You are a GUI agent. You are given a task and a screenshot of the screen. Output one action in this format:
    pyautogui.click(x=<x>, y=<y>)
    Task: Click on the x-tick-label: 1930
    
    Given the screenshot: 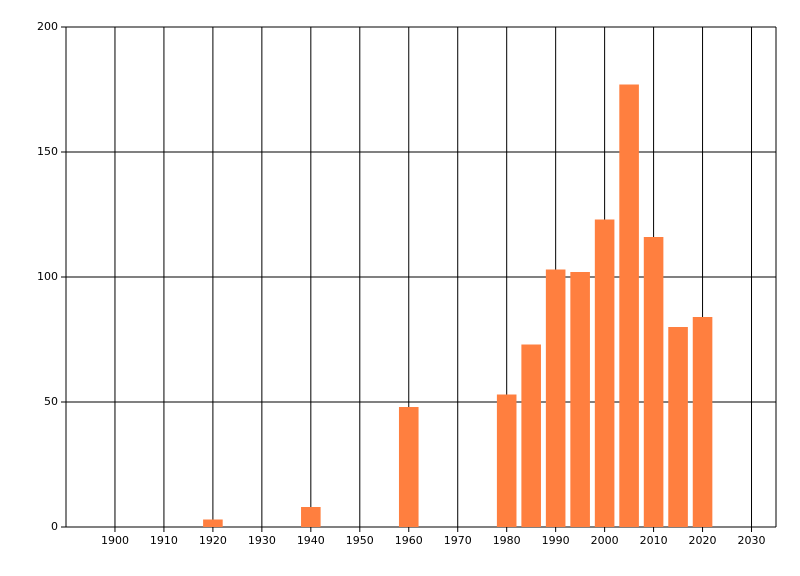 What is the action you would take?
    pyautogui.click(x=262, y=540)
    